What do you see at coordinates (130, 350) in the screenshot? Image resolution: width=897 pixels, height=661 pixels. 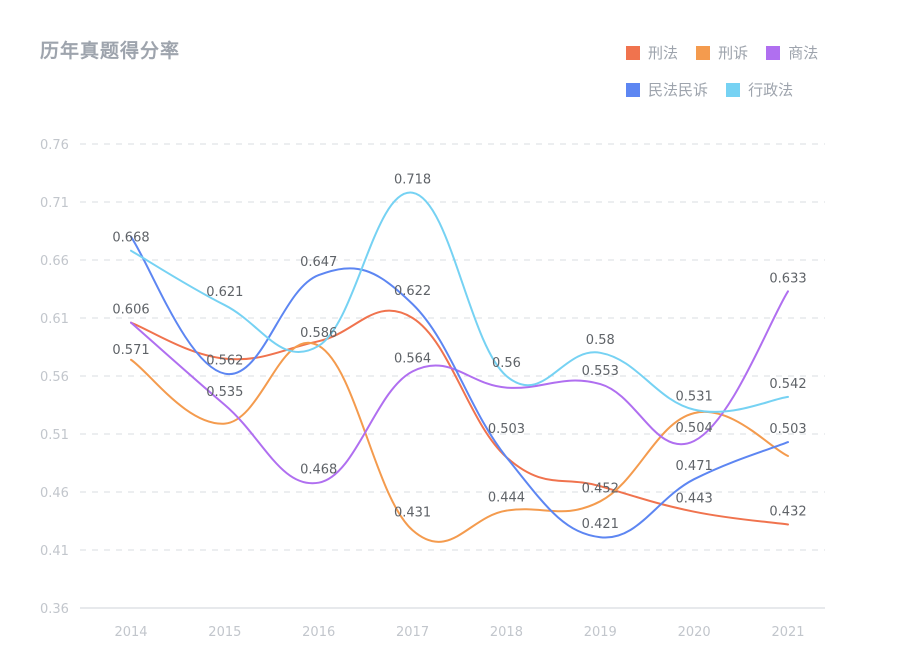 I see `data-label: 0.571` at bounding box center [130, 350].